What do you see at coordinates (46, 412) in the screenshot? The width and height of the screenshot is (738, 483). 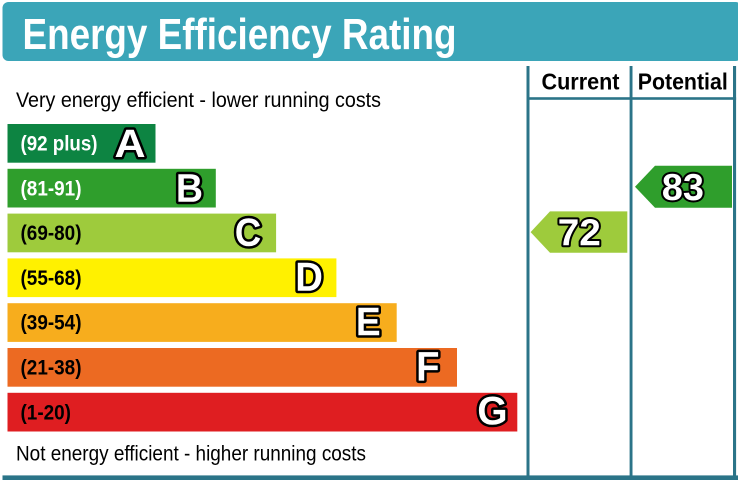 I see `svg-text: (1-20)` at bounding box center [46, 412].